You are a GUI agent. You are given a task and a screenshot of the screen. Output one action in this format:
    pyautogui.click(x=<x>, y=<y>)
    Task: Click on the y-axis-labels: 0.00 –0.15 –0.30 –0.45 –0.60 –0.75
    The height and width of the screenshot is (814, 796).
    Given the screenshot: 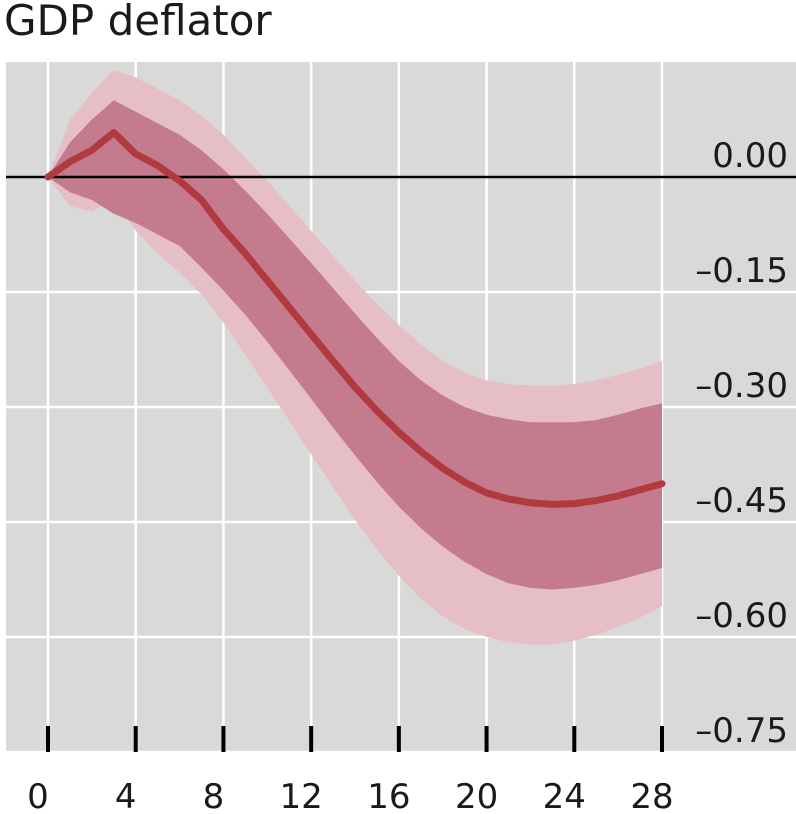 What is the action you would take?
    pyautogui.click(x=741, y=443)
    